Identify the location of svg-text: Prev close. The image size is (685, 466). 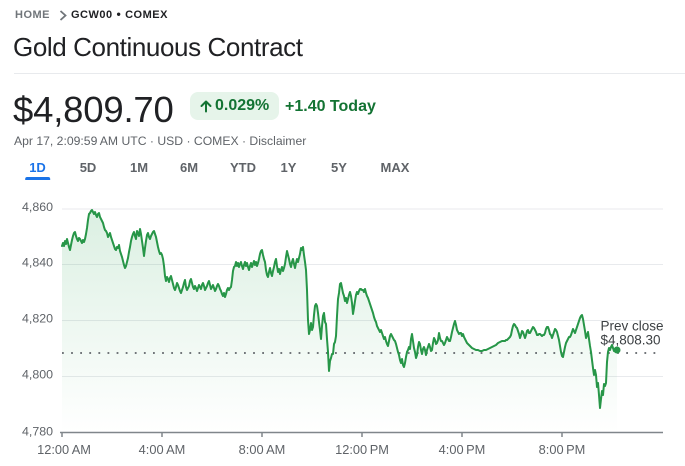
(632, 326).